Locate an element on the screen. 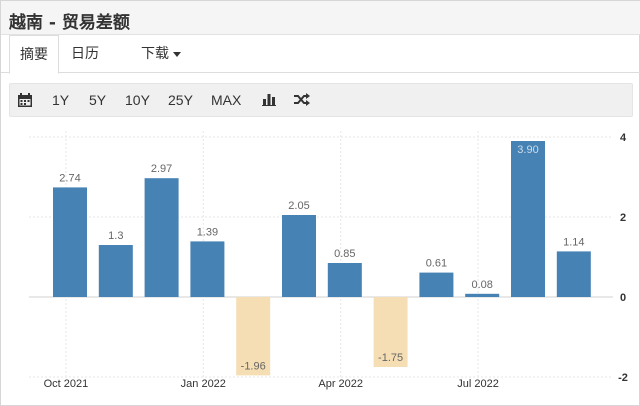 This screenshot has height=406, width=640. tab-download: 下载 is located at coordinates (161, 54).